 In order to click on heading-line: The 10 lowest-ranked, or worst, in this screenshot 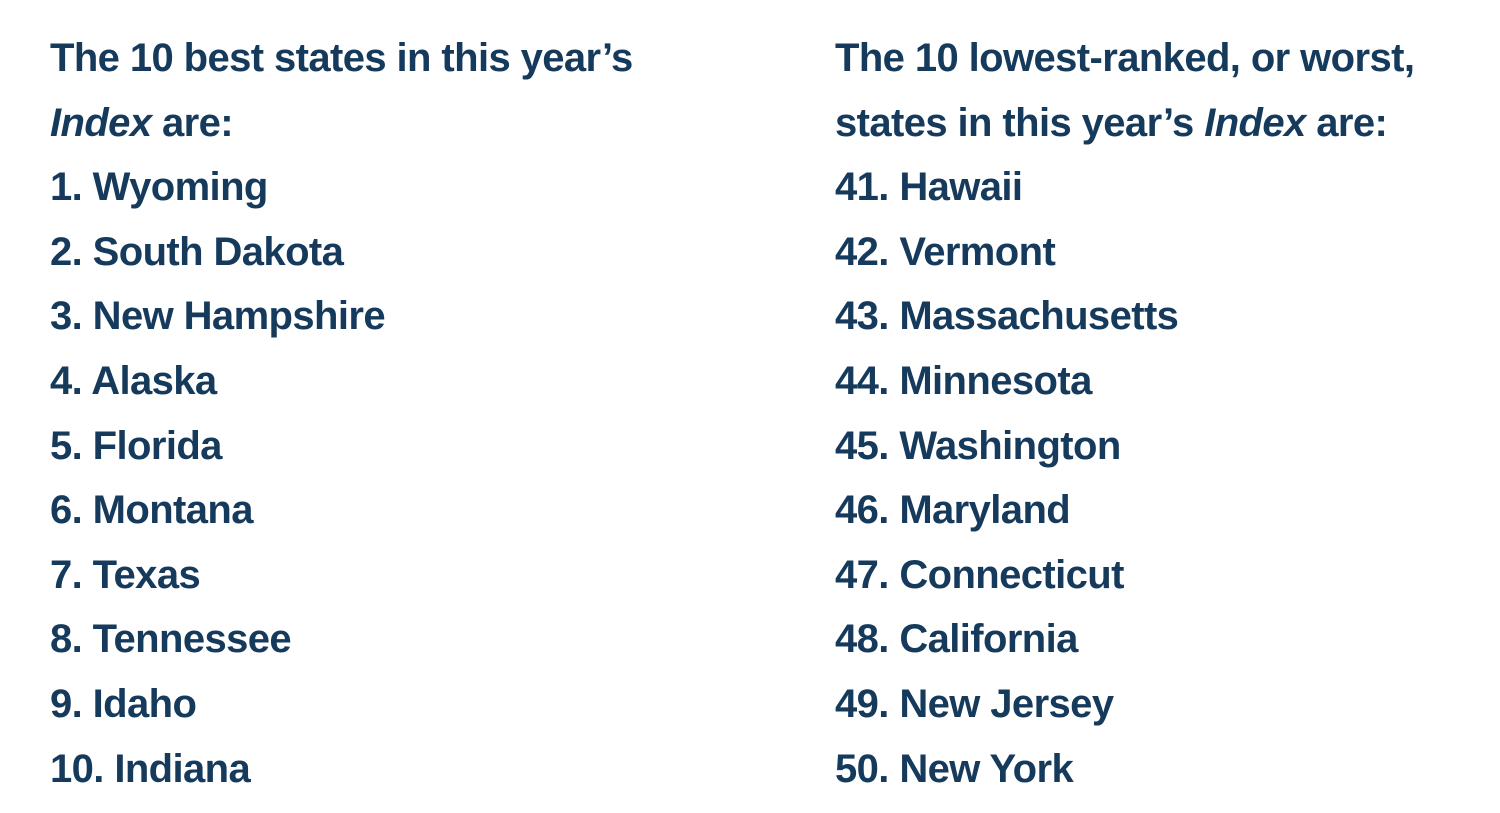, I will do `click(1125, 58)`.